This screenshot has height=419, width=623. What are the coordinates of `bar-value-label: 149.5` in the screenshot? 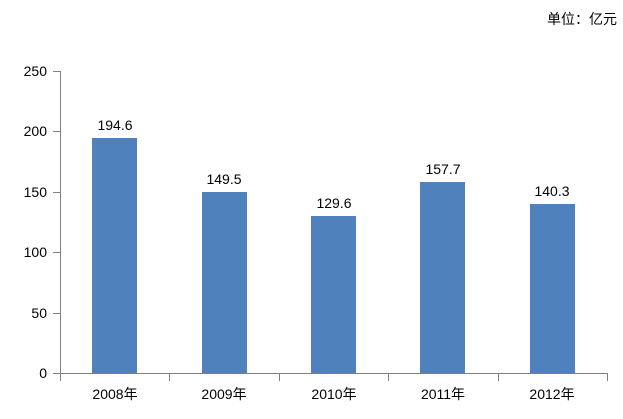 It's located at (224, 179).